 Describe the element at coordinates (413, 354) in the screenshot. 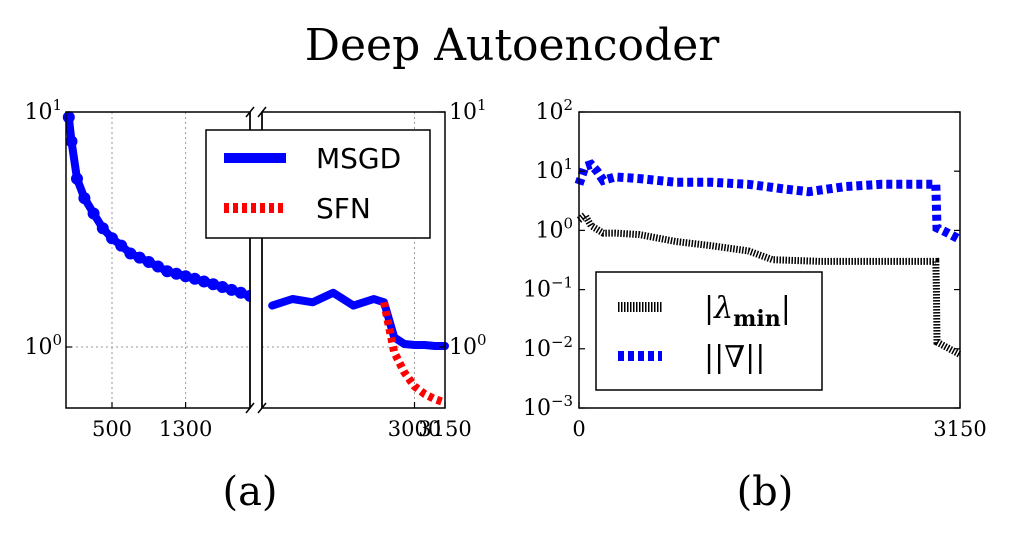

I see `series-sfn-line` at that location.